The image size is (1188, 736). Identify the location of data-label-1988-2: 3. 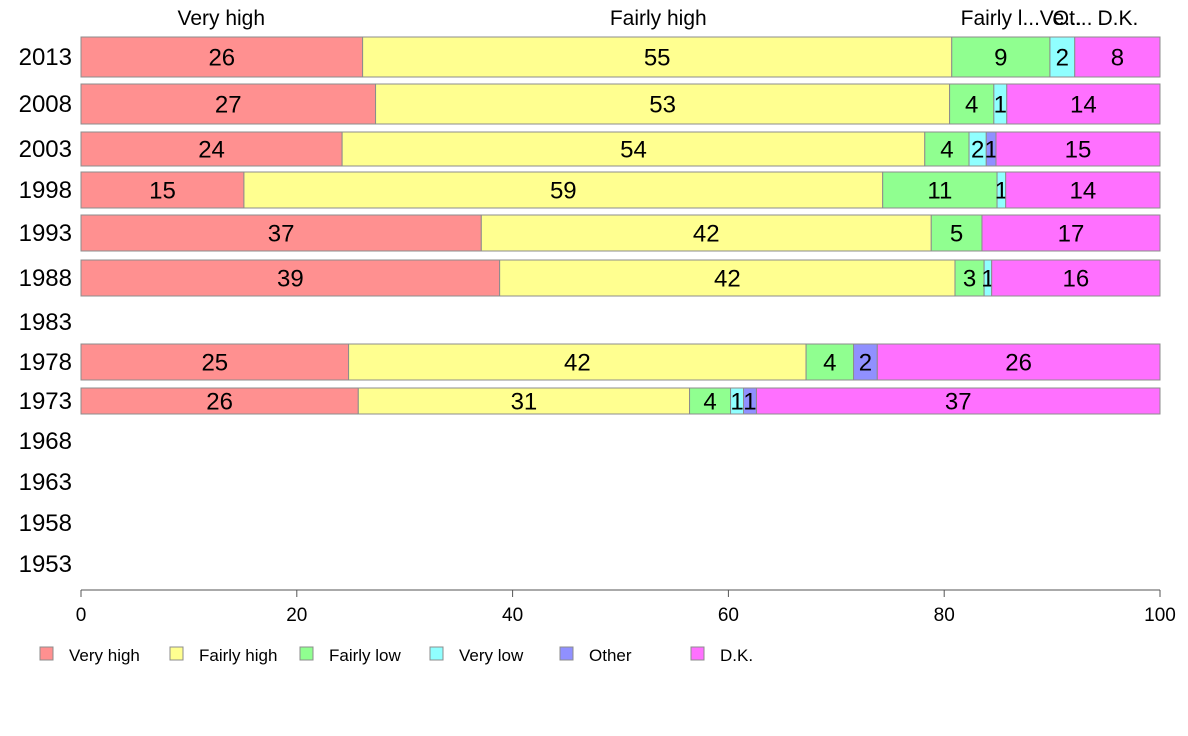
(969, 279).